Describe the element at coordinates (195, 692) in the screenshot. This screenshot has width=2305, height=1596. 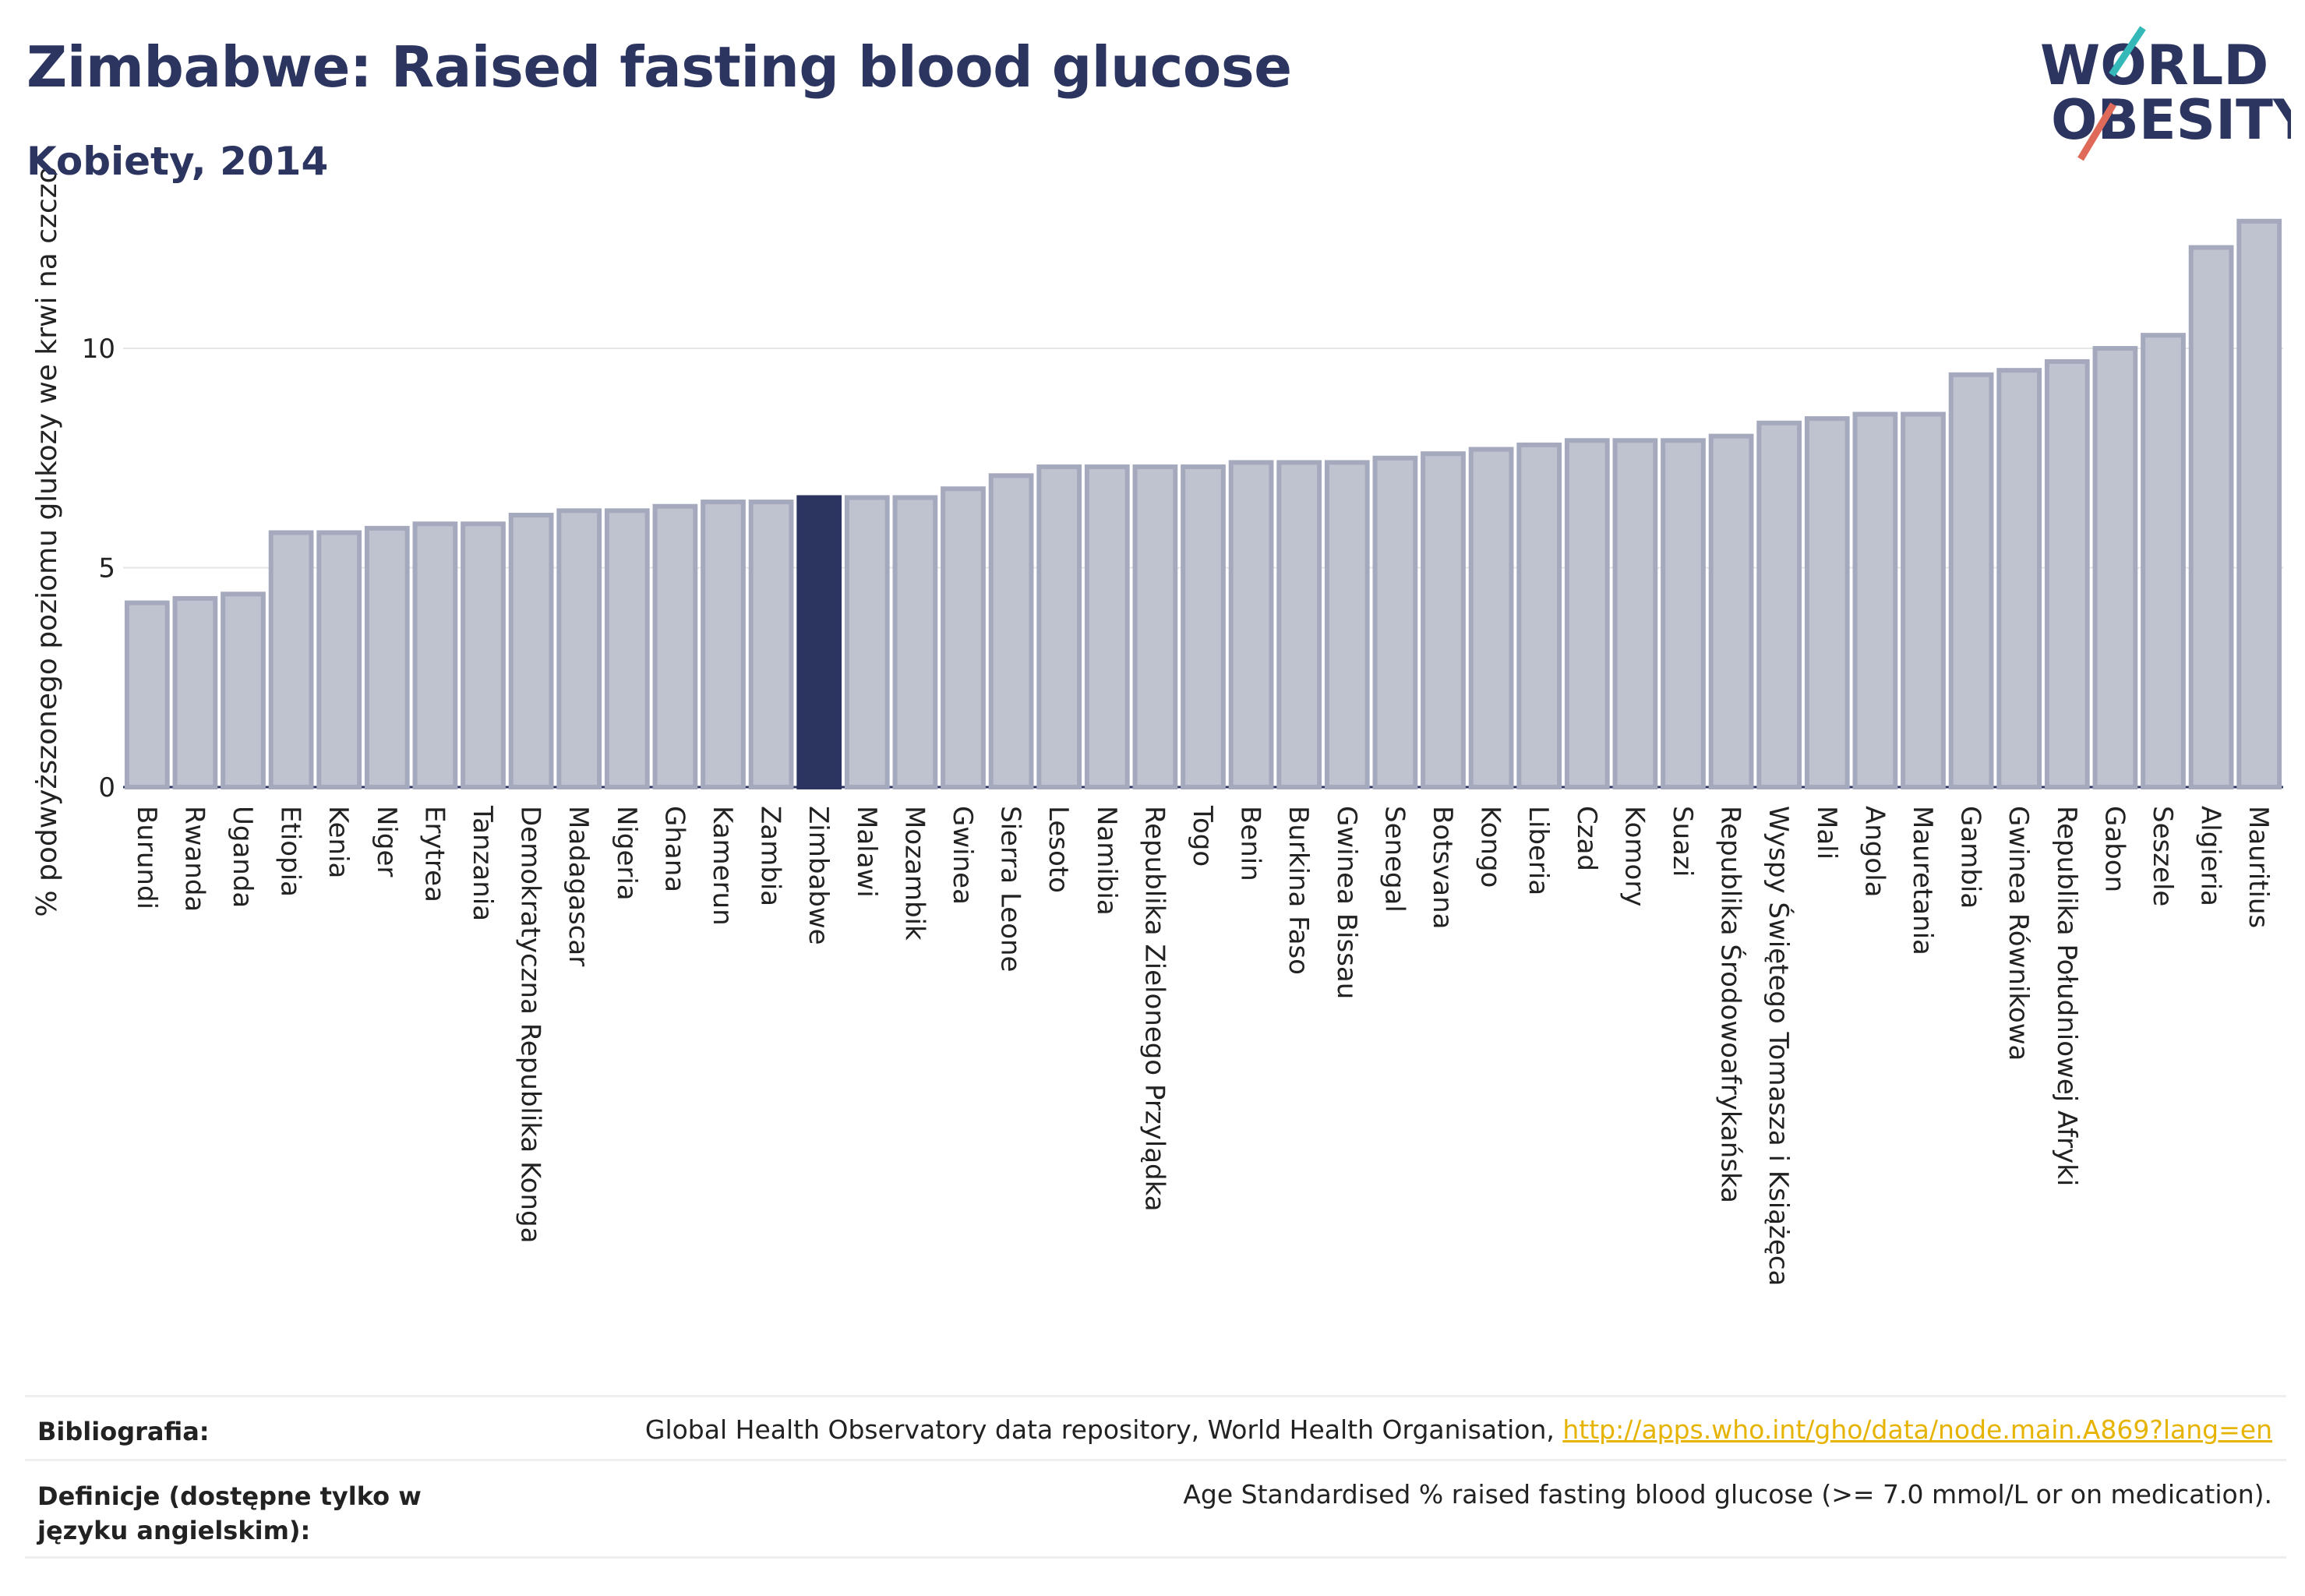
I see `bar-rwanda` at that location.